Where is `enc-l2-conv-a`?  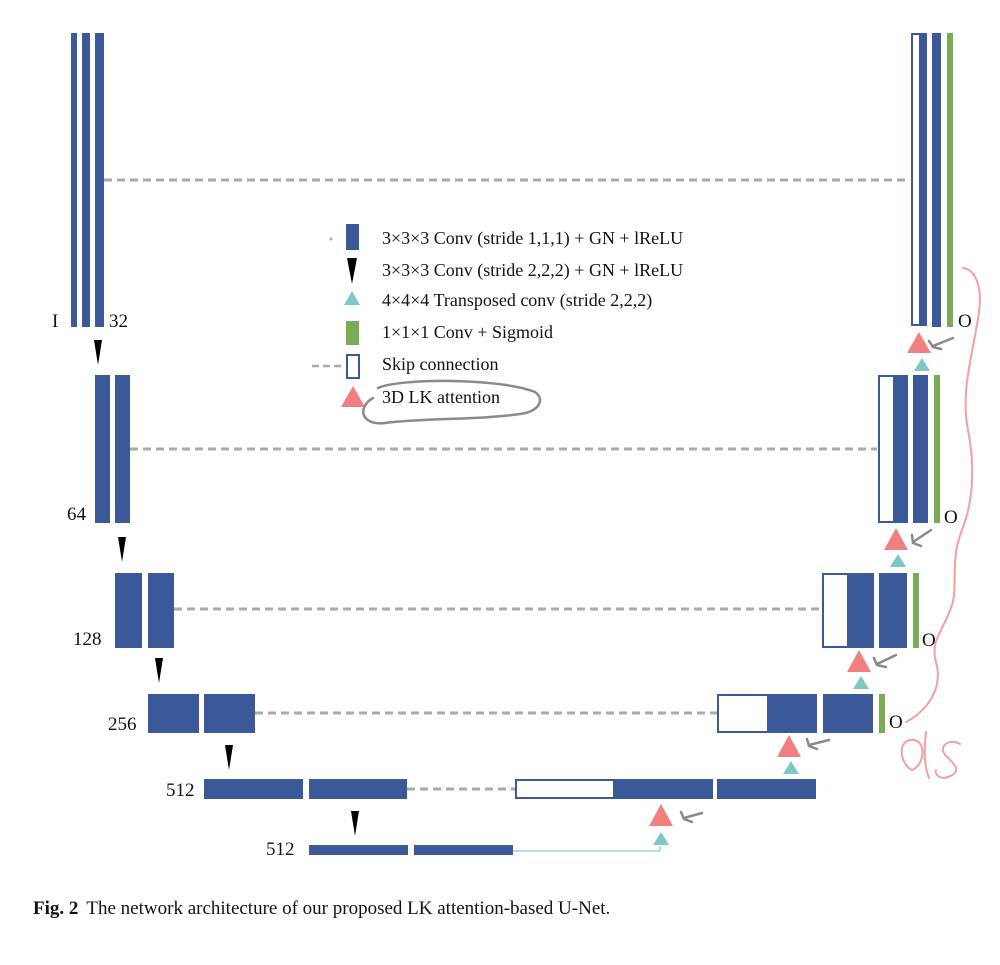 enc-l2-conv-a is located at coordinates (102, 449).